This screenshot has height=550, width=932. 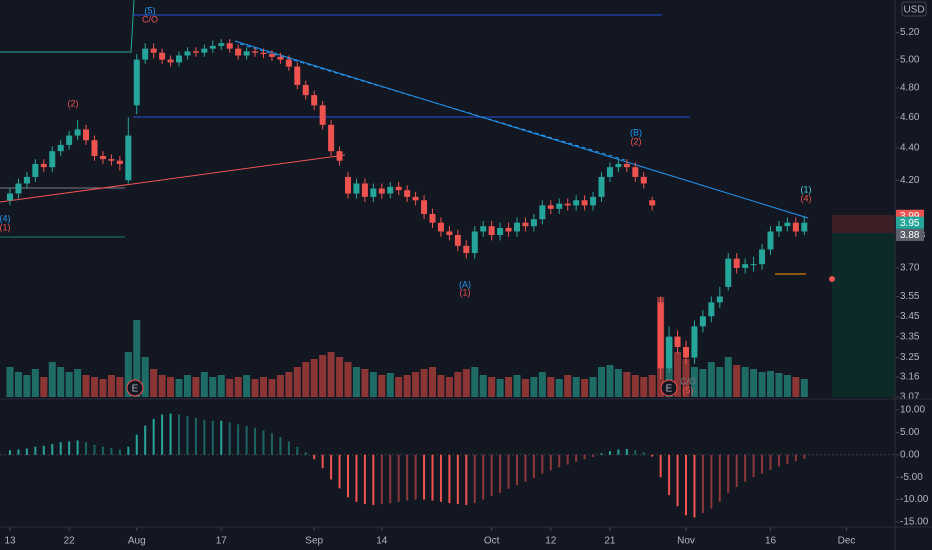 What do you see at coordinates (910, 316) in the screenshot?
I see `y-tick-label: 3.45` at bounding box center [910, 316].